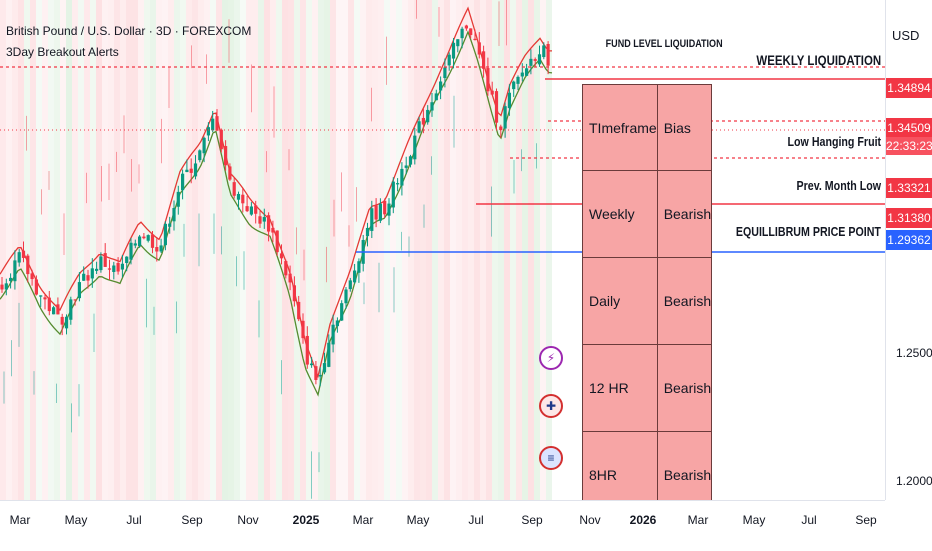 The image size is (932, 551). What do you see at coordinates (906, 35) in the screenshot?
I see `currency-selector: USD` at bounding box center [906, 35].